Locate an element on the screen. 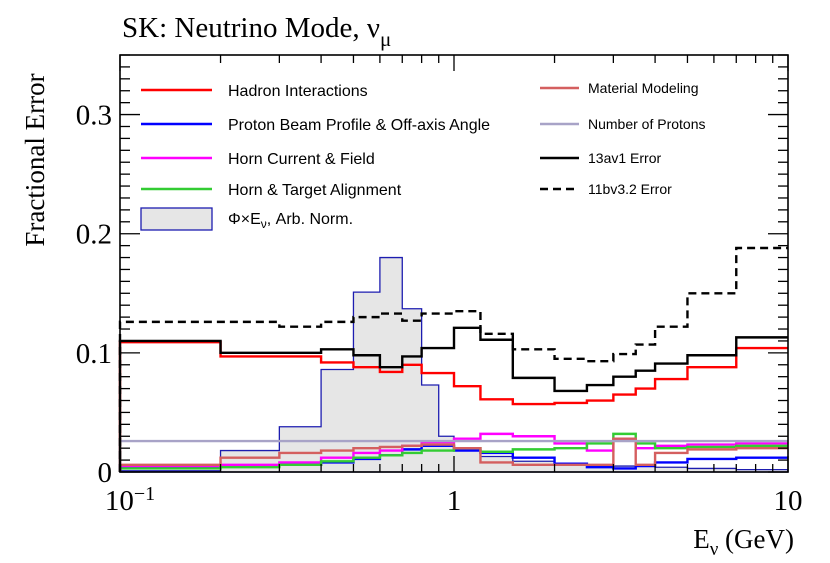 Image resolution: width=830 pixels, height=563 pixels. legend-item-horn-target-alignment: Horn & Target Alignment is located at coordinates (271, 190).